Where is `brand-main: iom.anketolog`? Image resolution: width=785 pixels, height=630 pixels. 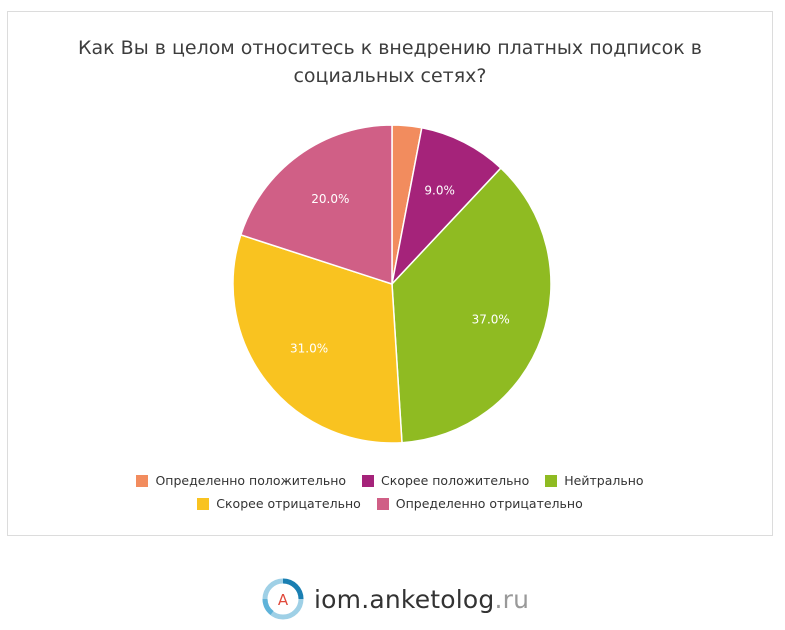 brand-main: iom.anketolog is located at coordinates (404, 599).